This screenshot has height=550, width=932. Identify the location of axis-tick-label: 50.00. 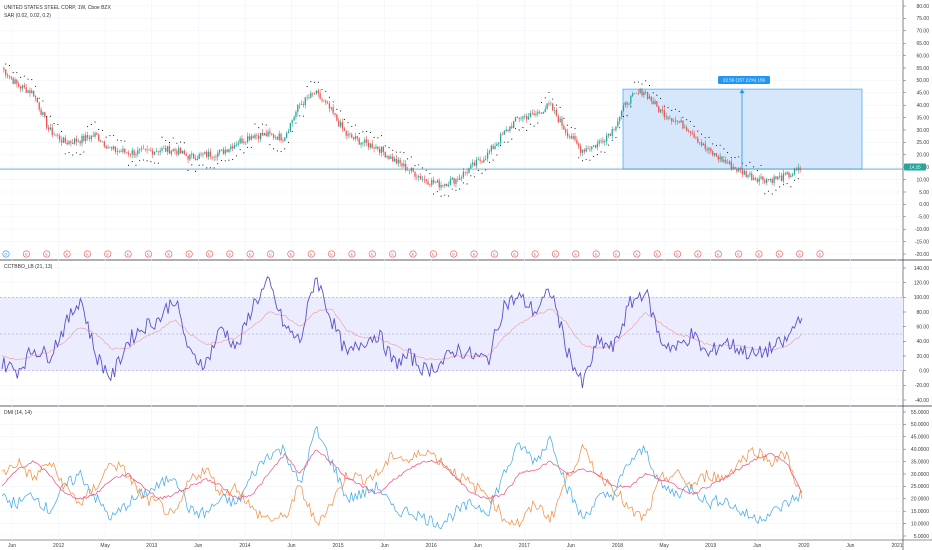
(922, 81).